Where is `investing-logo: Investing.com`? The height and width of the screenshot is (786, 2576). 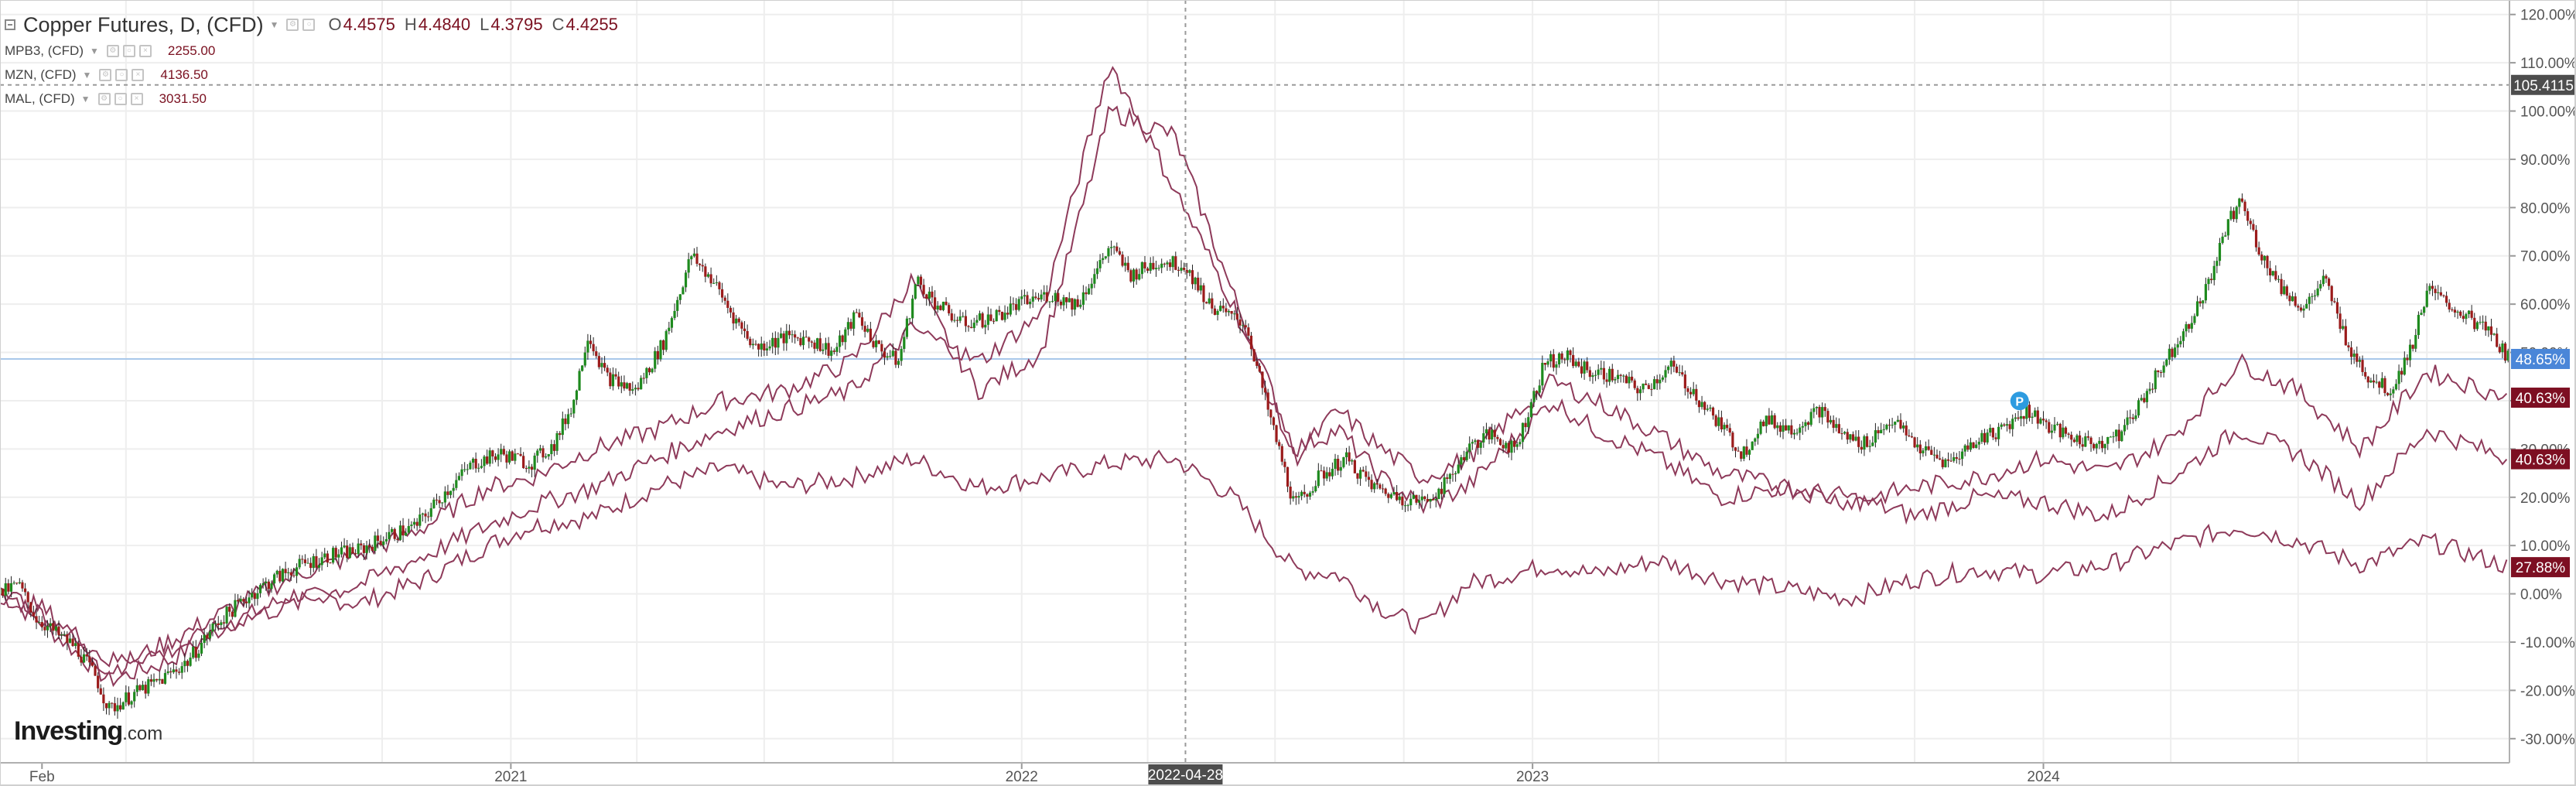
investing-logo: Investing.com is located at coordinates (88, 731).